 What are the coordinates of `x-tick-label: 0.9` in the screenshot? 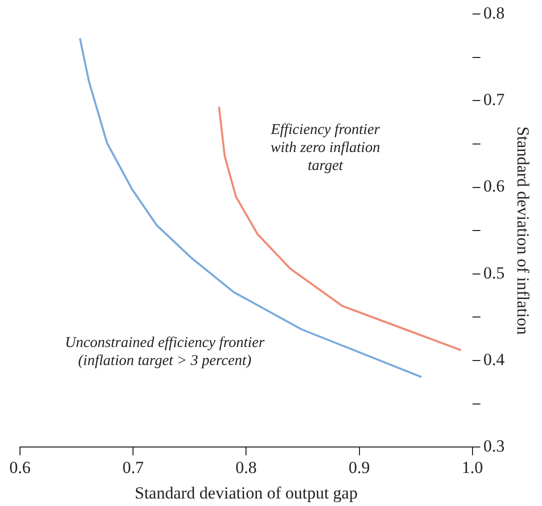 It's located at (359, 467).